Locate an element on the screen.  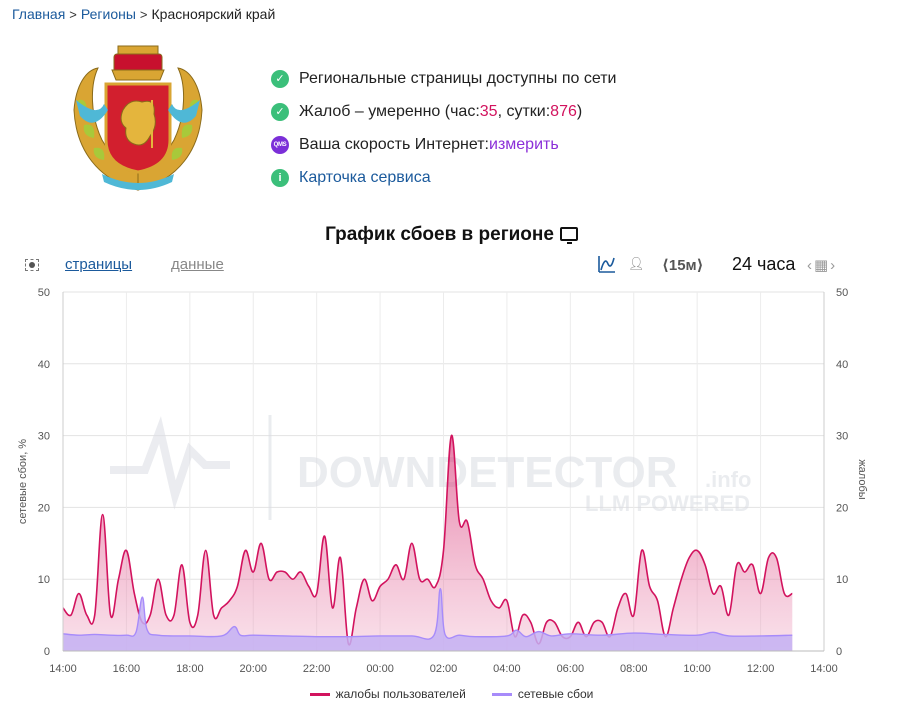
x-tick-label: 06:00 is located at coordinates (571, 669).